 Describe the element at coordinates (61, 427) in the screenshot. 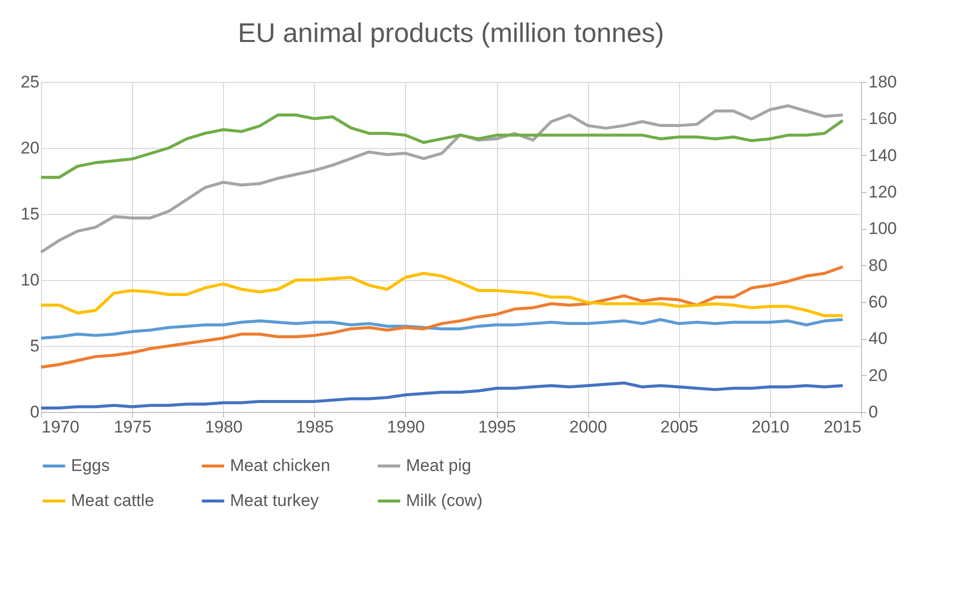

I see `x-tick-label: 1970` at that location.